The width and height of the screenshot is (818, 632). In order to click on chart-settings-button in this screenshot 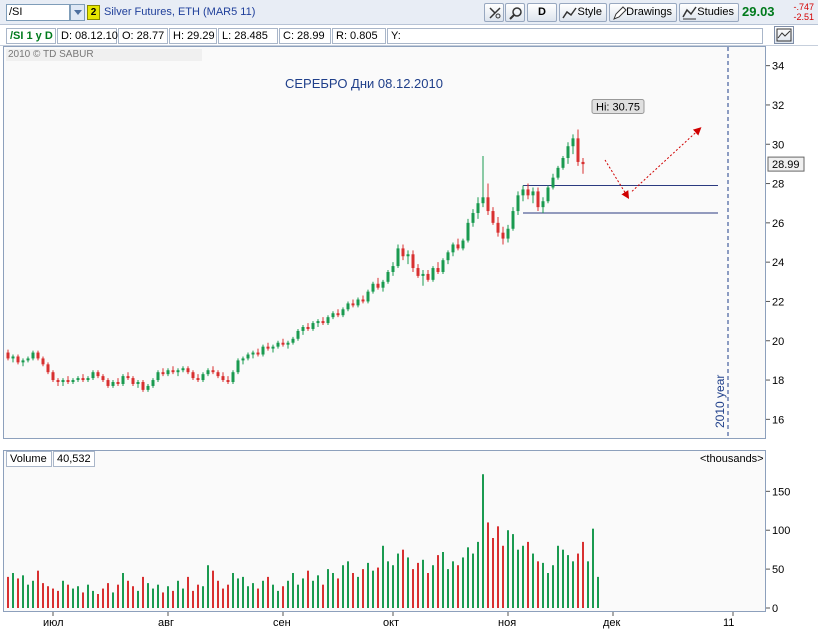, I will do `click(784, 35)`.